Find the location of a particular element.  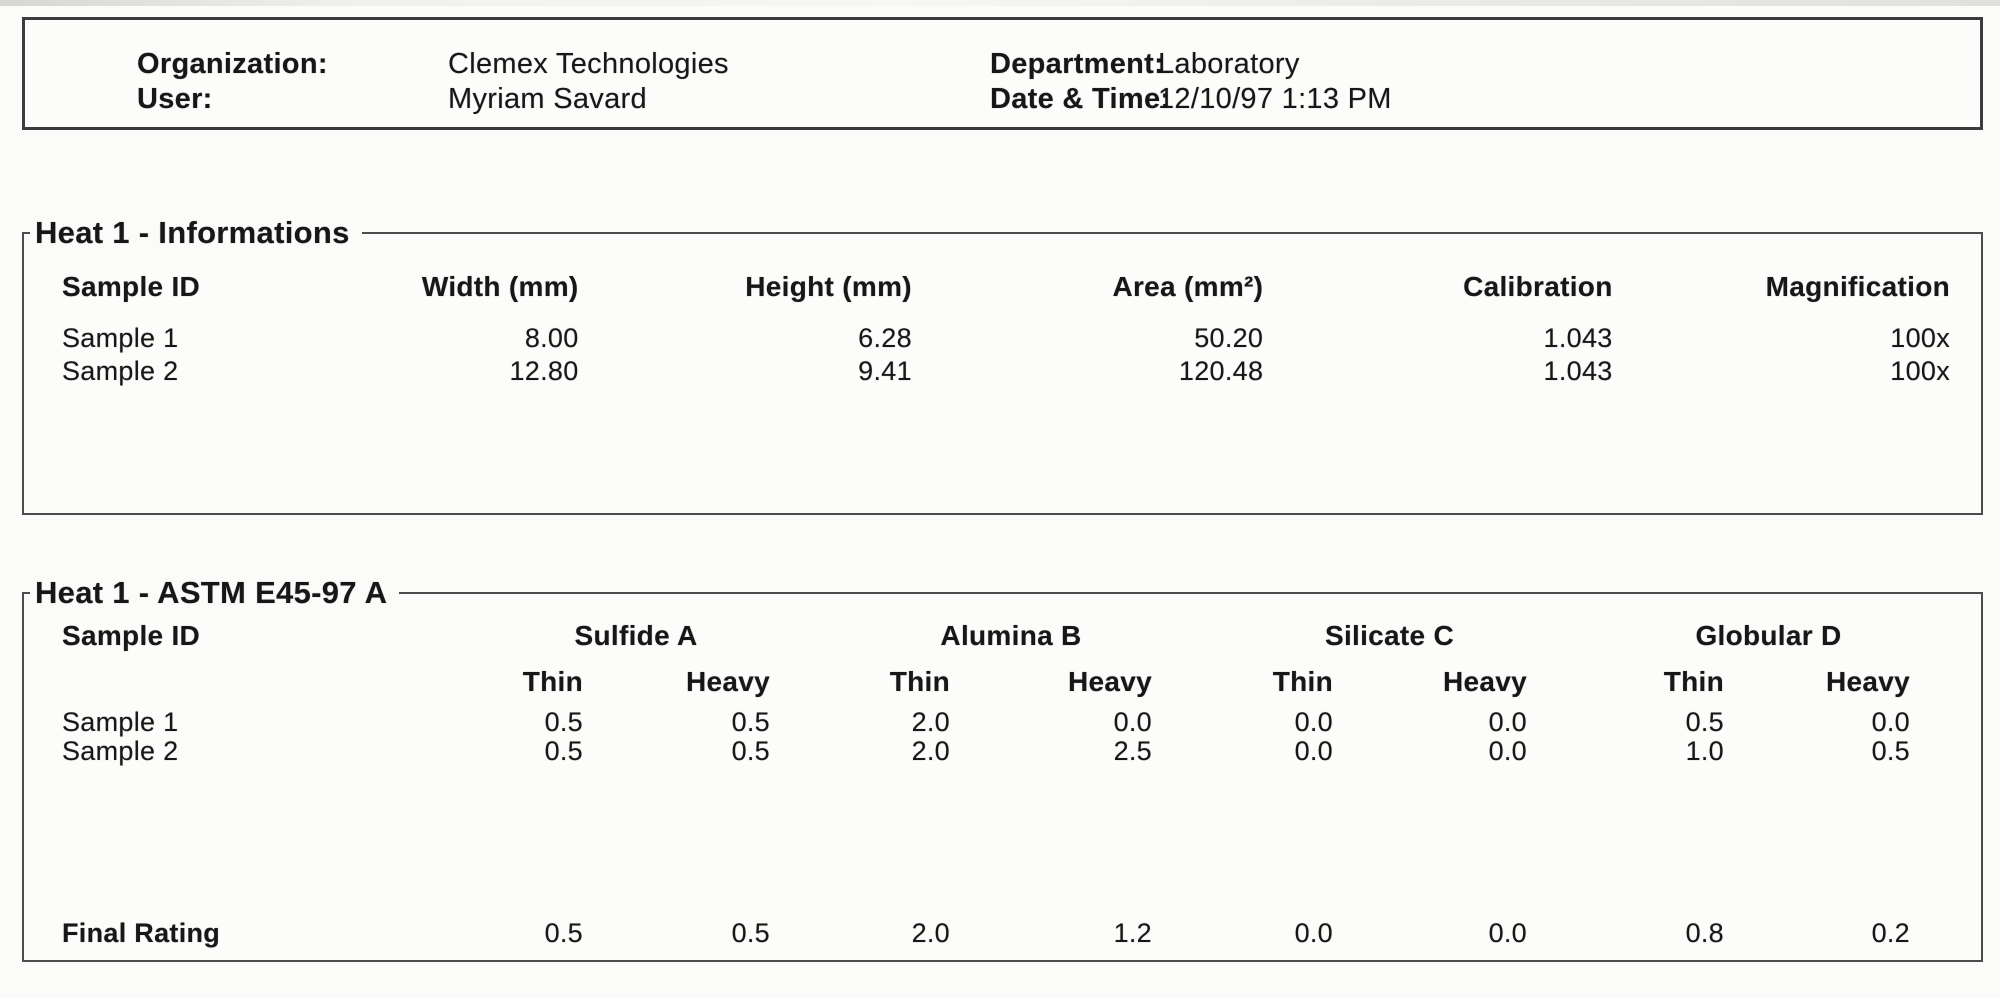

col-height: Height (mm) is located at coordinates (828, 286).